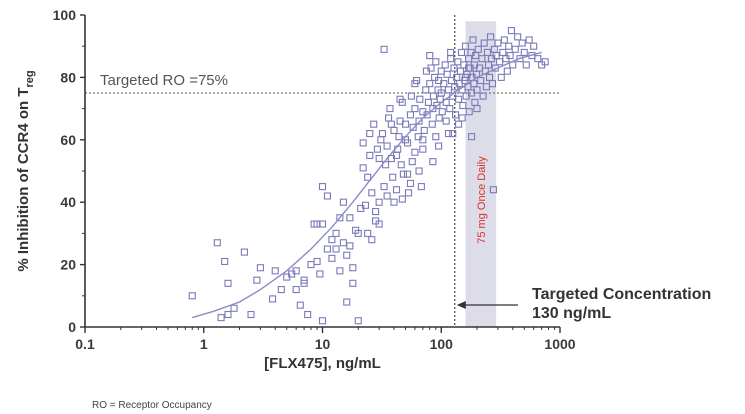  What do you see at coordinates (322, 363) in the screenshot?
I see `x-axis-title: [FLX475], ng/mL` at bounding box center [322, 363].